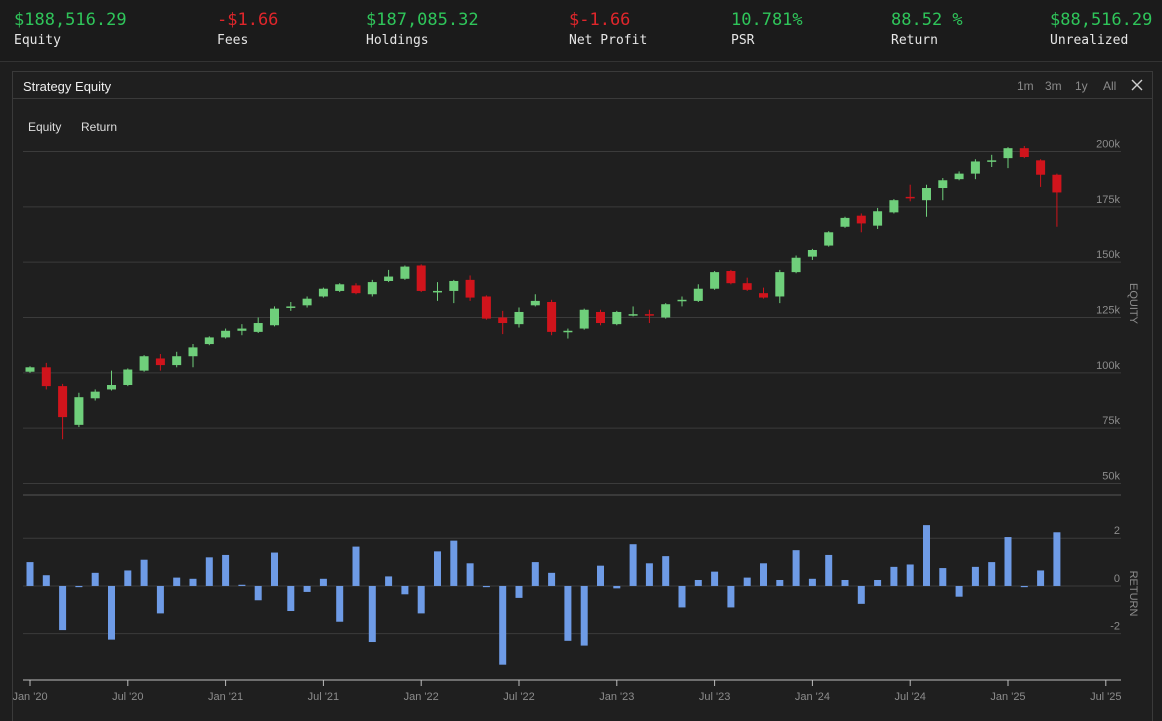 Image resolution: width=1162 pixels, height=721 pixels. I want to click on x-tick-label: Jul '23, so click(714, 697).